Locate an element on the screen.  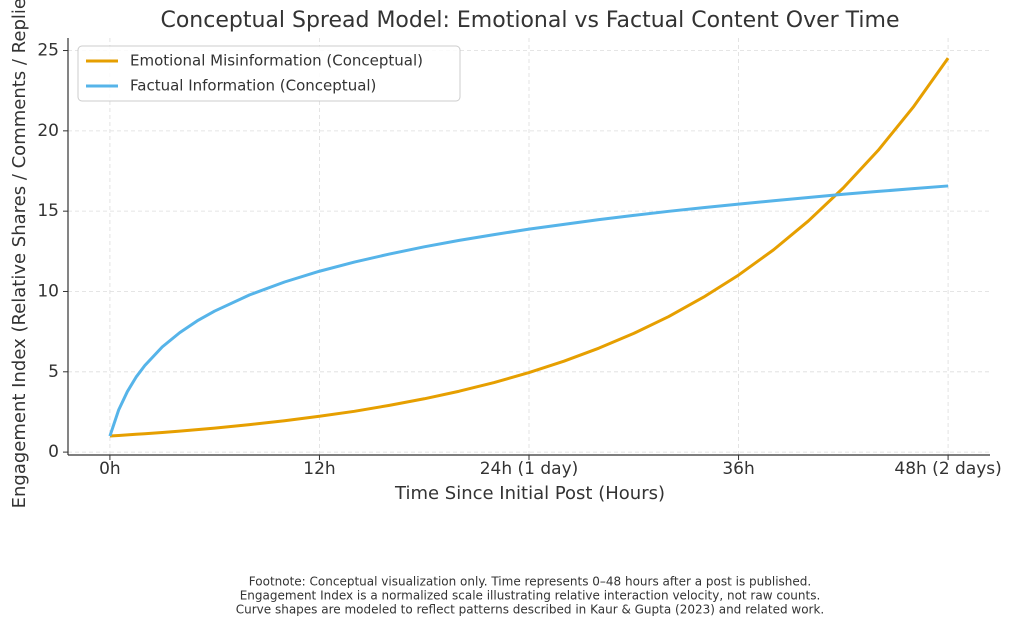
x-tick-label: 36h is located at coordinates (738, 469).